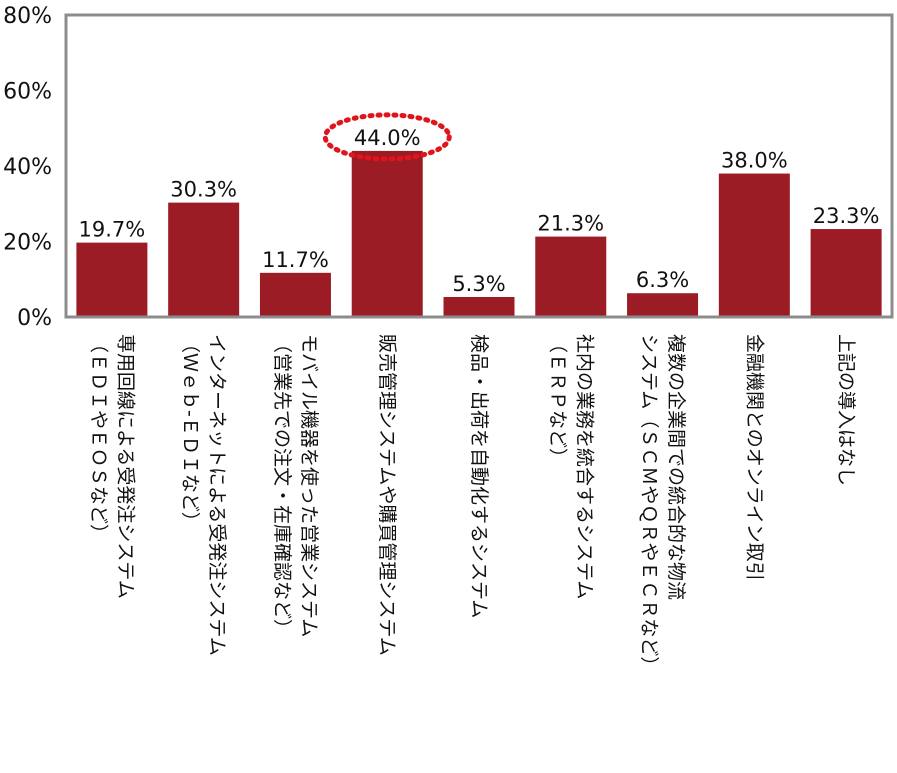 This screenshot has width=897, height=773. Describe the element at coordinates (112, 230) in the screenshot. I see `data-label: 19.7%` at that location.